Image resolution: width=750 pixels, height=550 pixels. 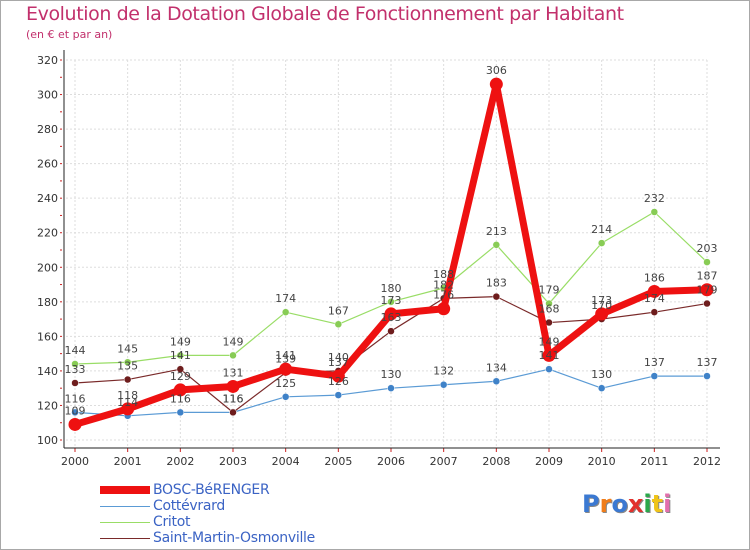 I want to click on x-tick-label: 2001, so click(x=128, y=461).